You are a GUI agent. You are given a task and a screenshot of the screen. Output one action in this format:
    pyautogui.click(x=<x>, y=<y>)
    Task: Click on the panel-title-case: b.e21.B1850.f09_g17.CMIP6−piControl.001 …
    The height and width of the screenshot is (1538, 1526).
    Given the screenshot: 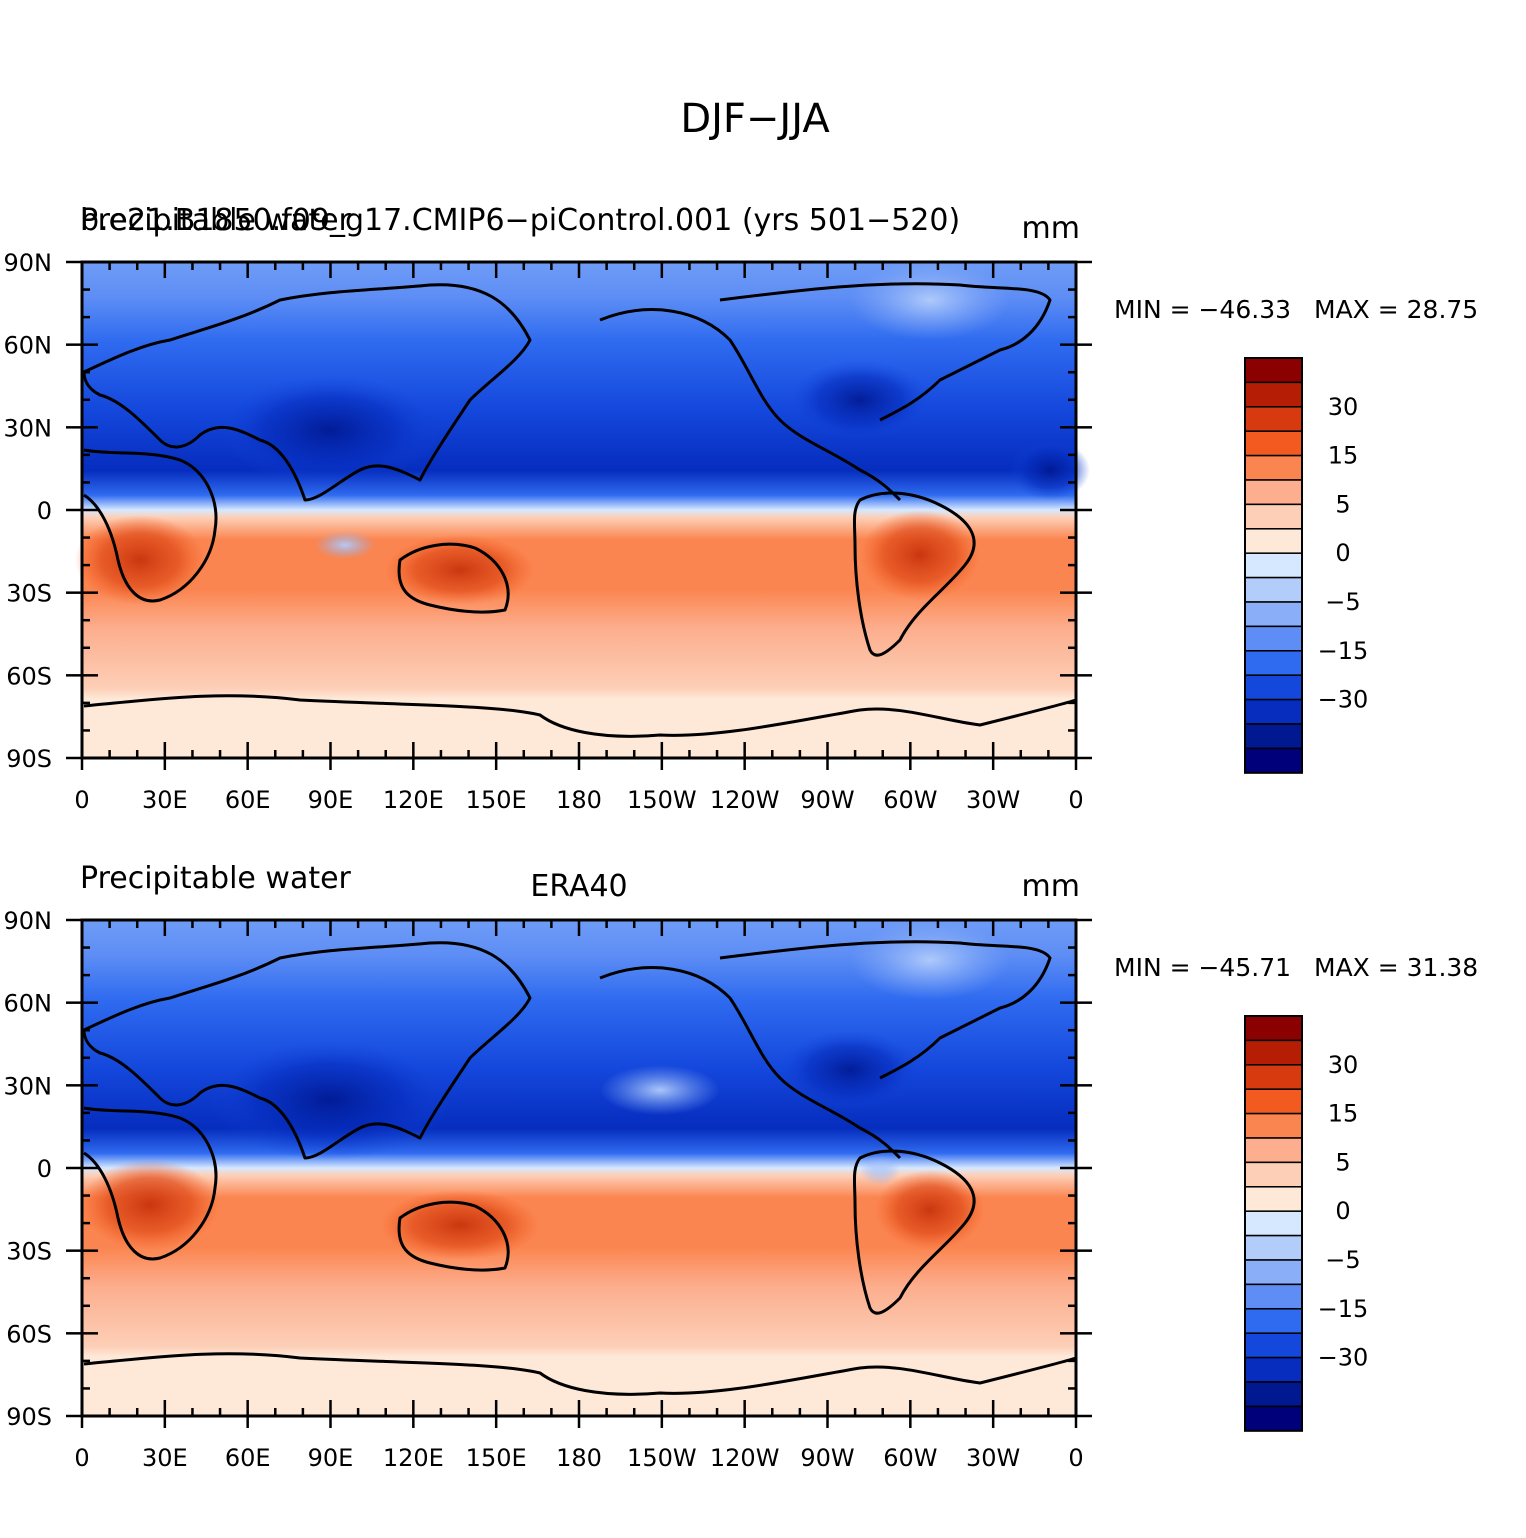 What is the action you would take?
    pyautogui.click(x=520, y=220)
    